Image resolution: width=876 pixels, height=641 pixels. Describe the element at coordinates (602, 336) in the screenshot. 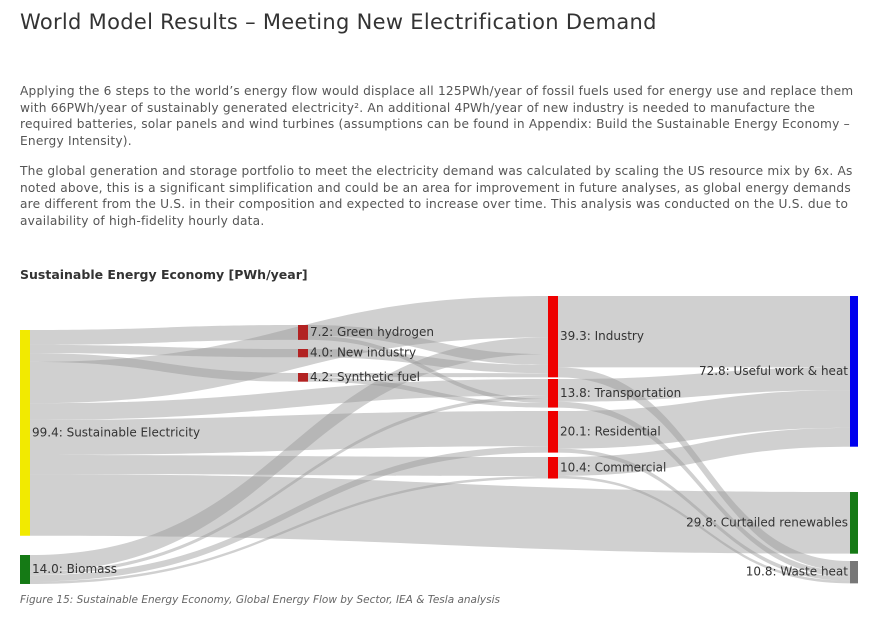

I see `node-label: 39.3: Industry` at that location.